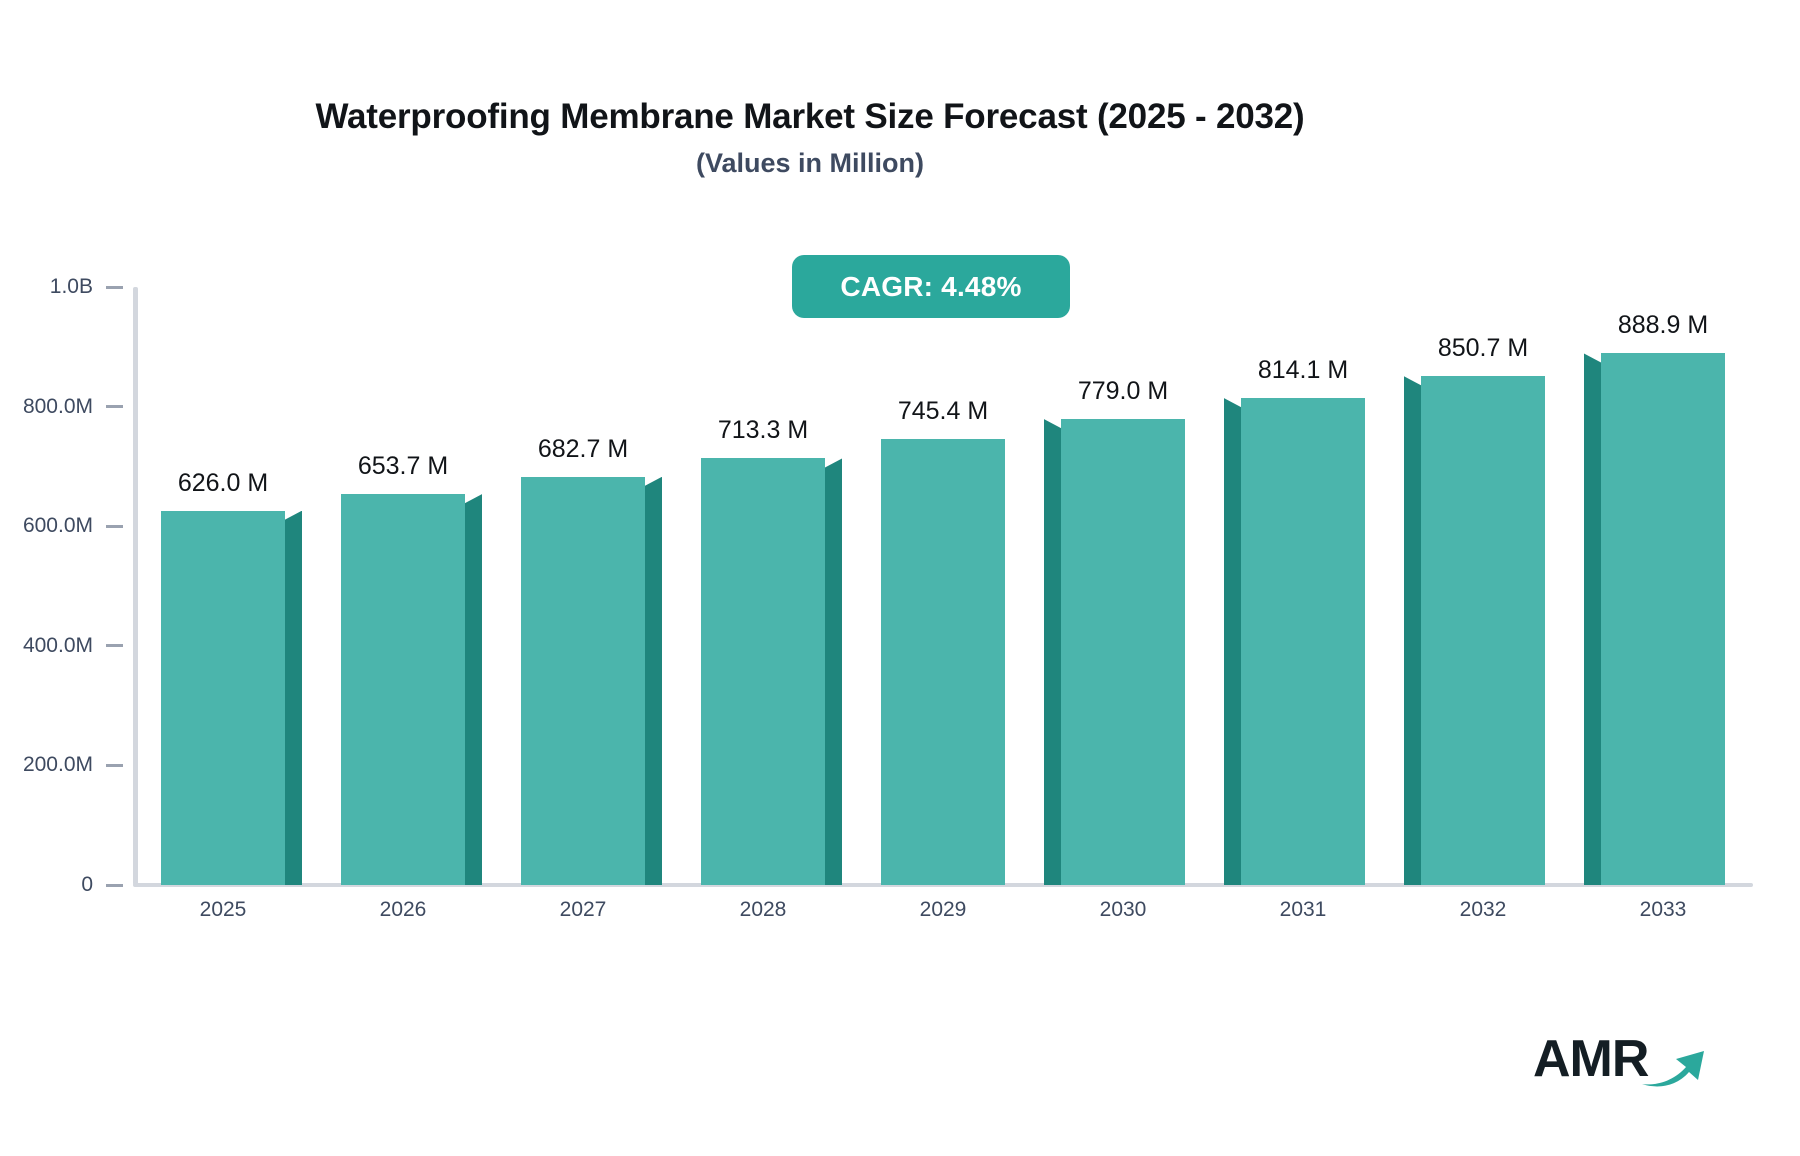 This screenshot has width=1800, height=1156. Describe the element at coordinates (1483, 909) in the screenshot. I see `x-axis-tick-label: 2032` at that location.